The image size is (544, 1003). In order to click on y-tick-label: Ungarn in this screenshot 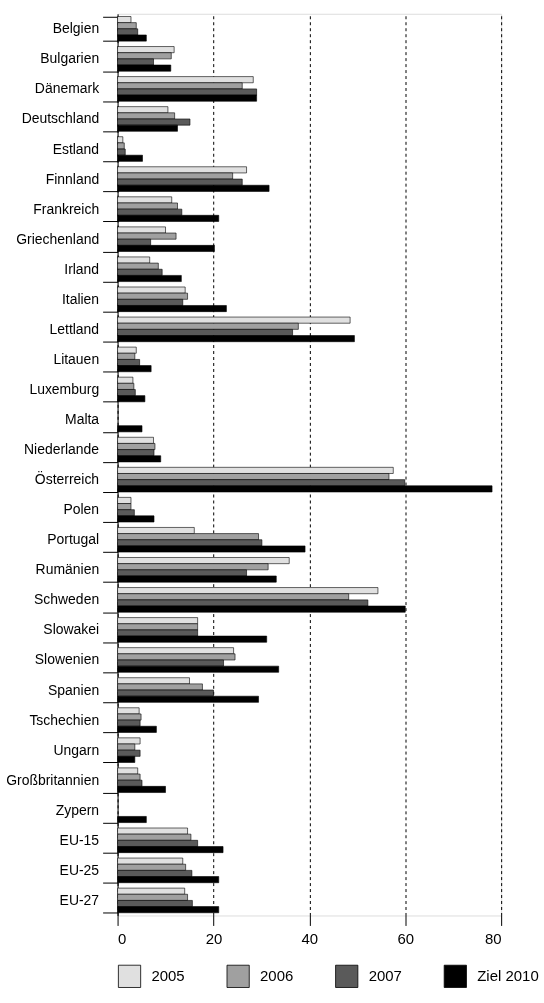, I will do `click(76, 749)`.